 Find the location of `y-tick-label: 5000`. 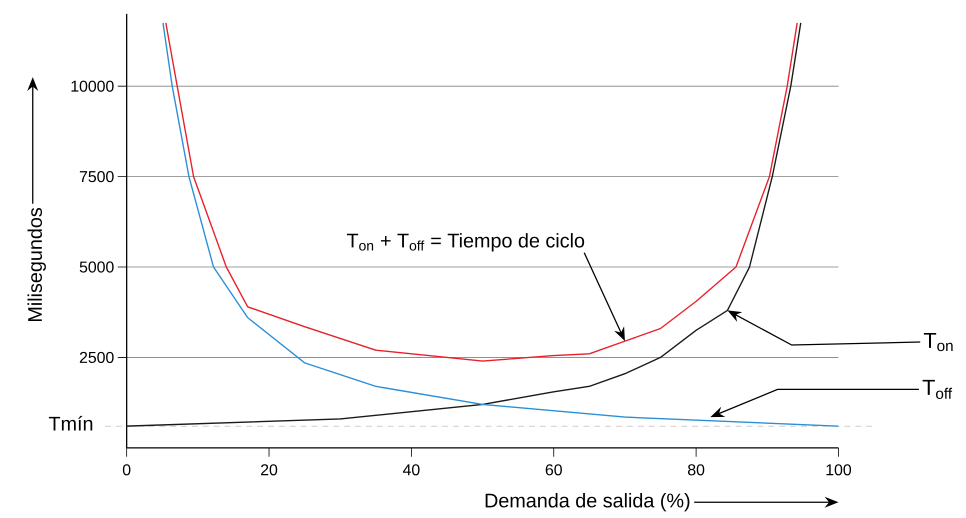

y-tick-label: 5000 is located at coordinates (97, 267).